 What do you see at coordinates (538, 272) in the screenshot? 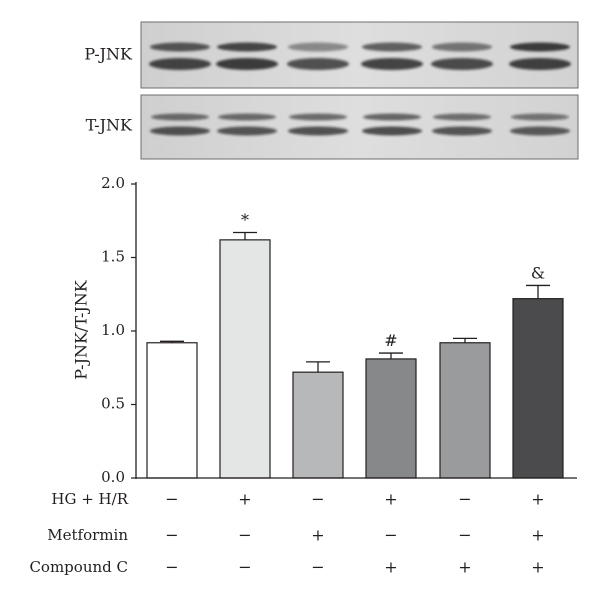
I see `significance-marker: &` at bounding box center [538, 272].